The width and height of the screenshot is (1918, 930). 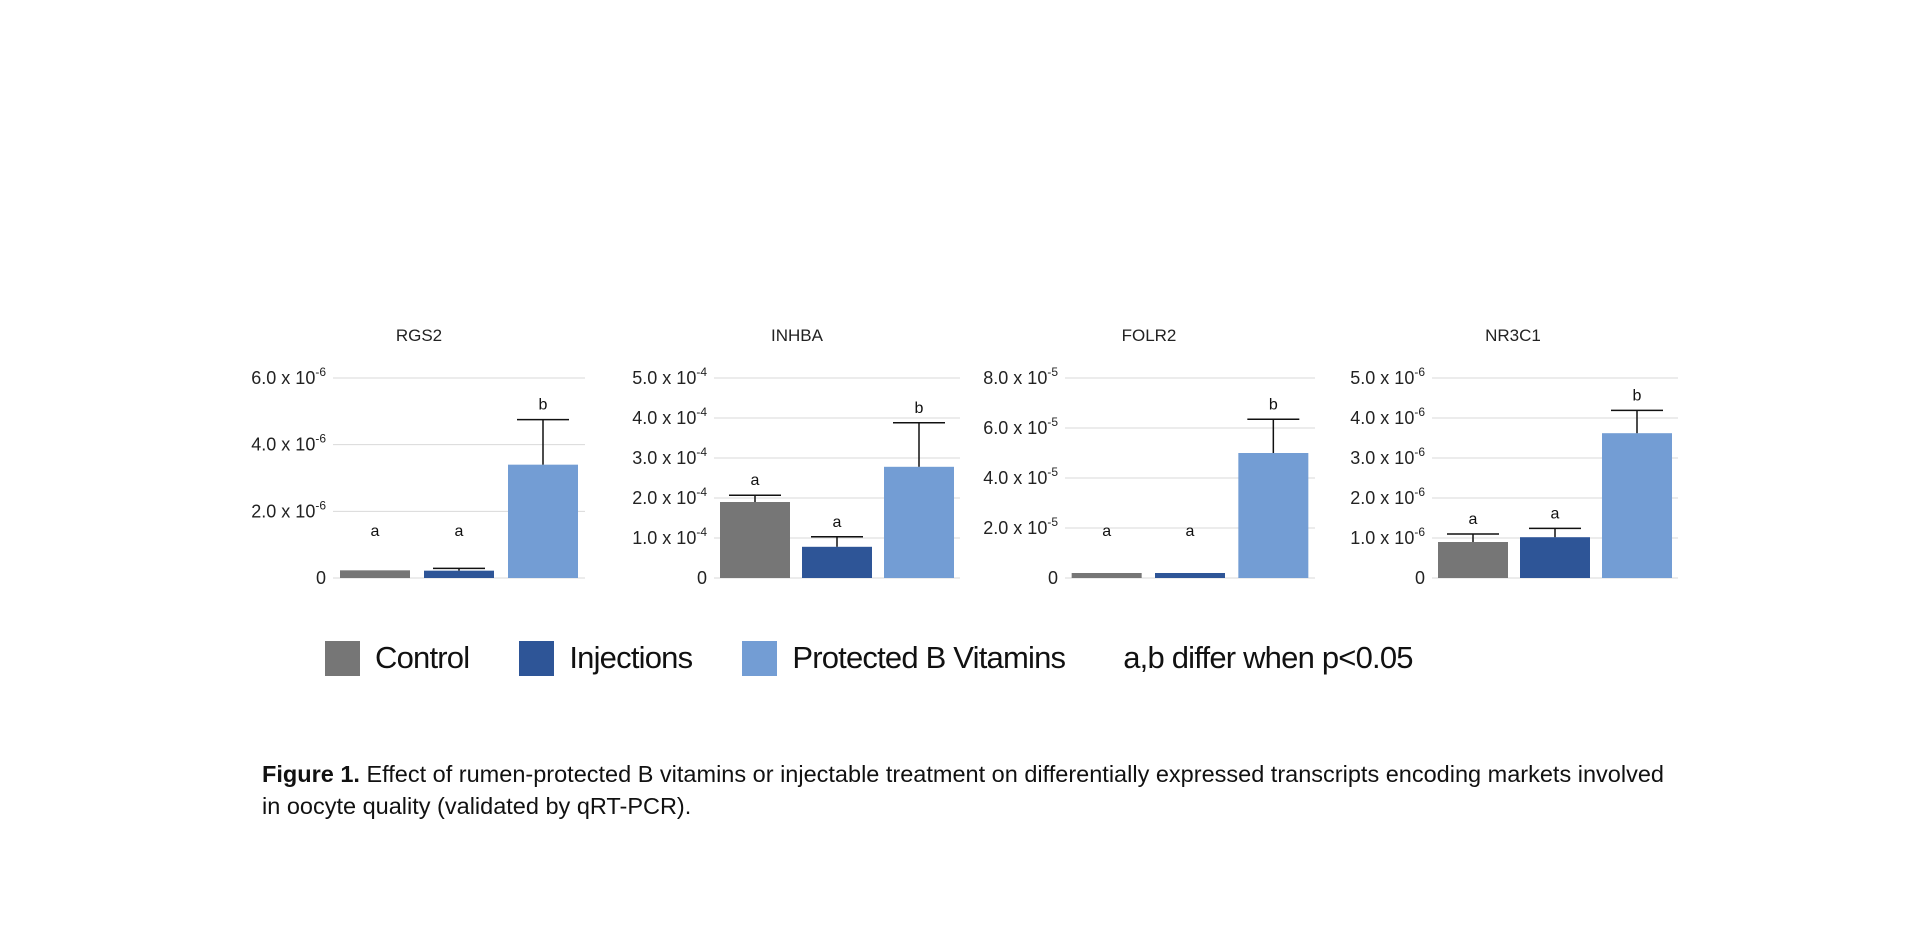 I want to click on significance-letter-rgs2-protected-b-vitamins: b, so click(x=543, y=405).